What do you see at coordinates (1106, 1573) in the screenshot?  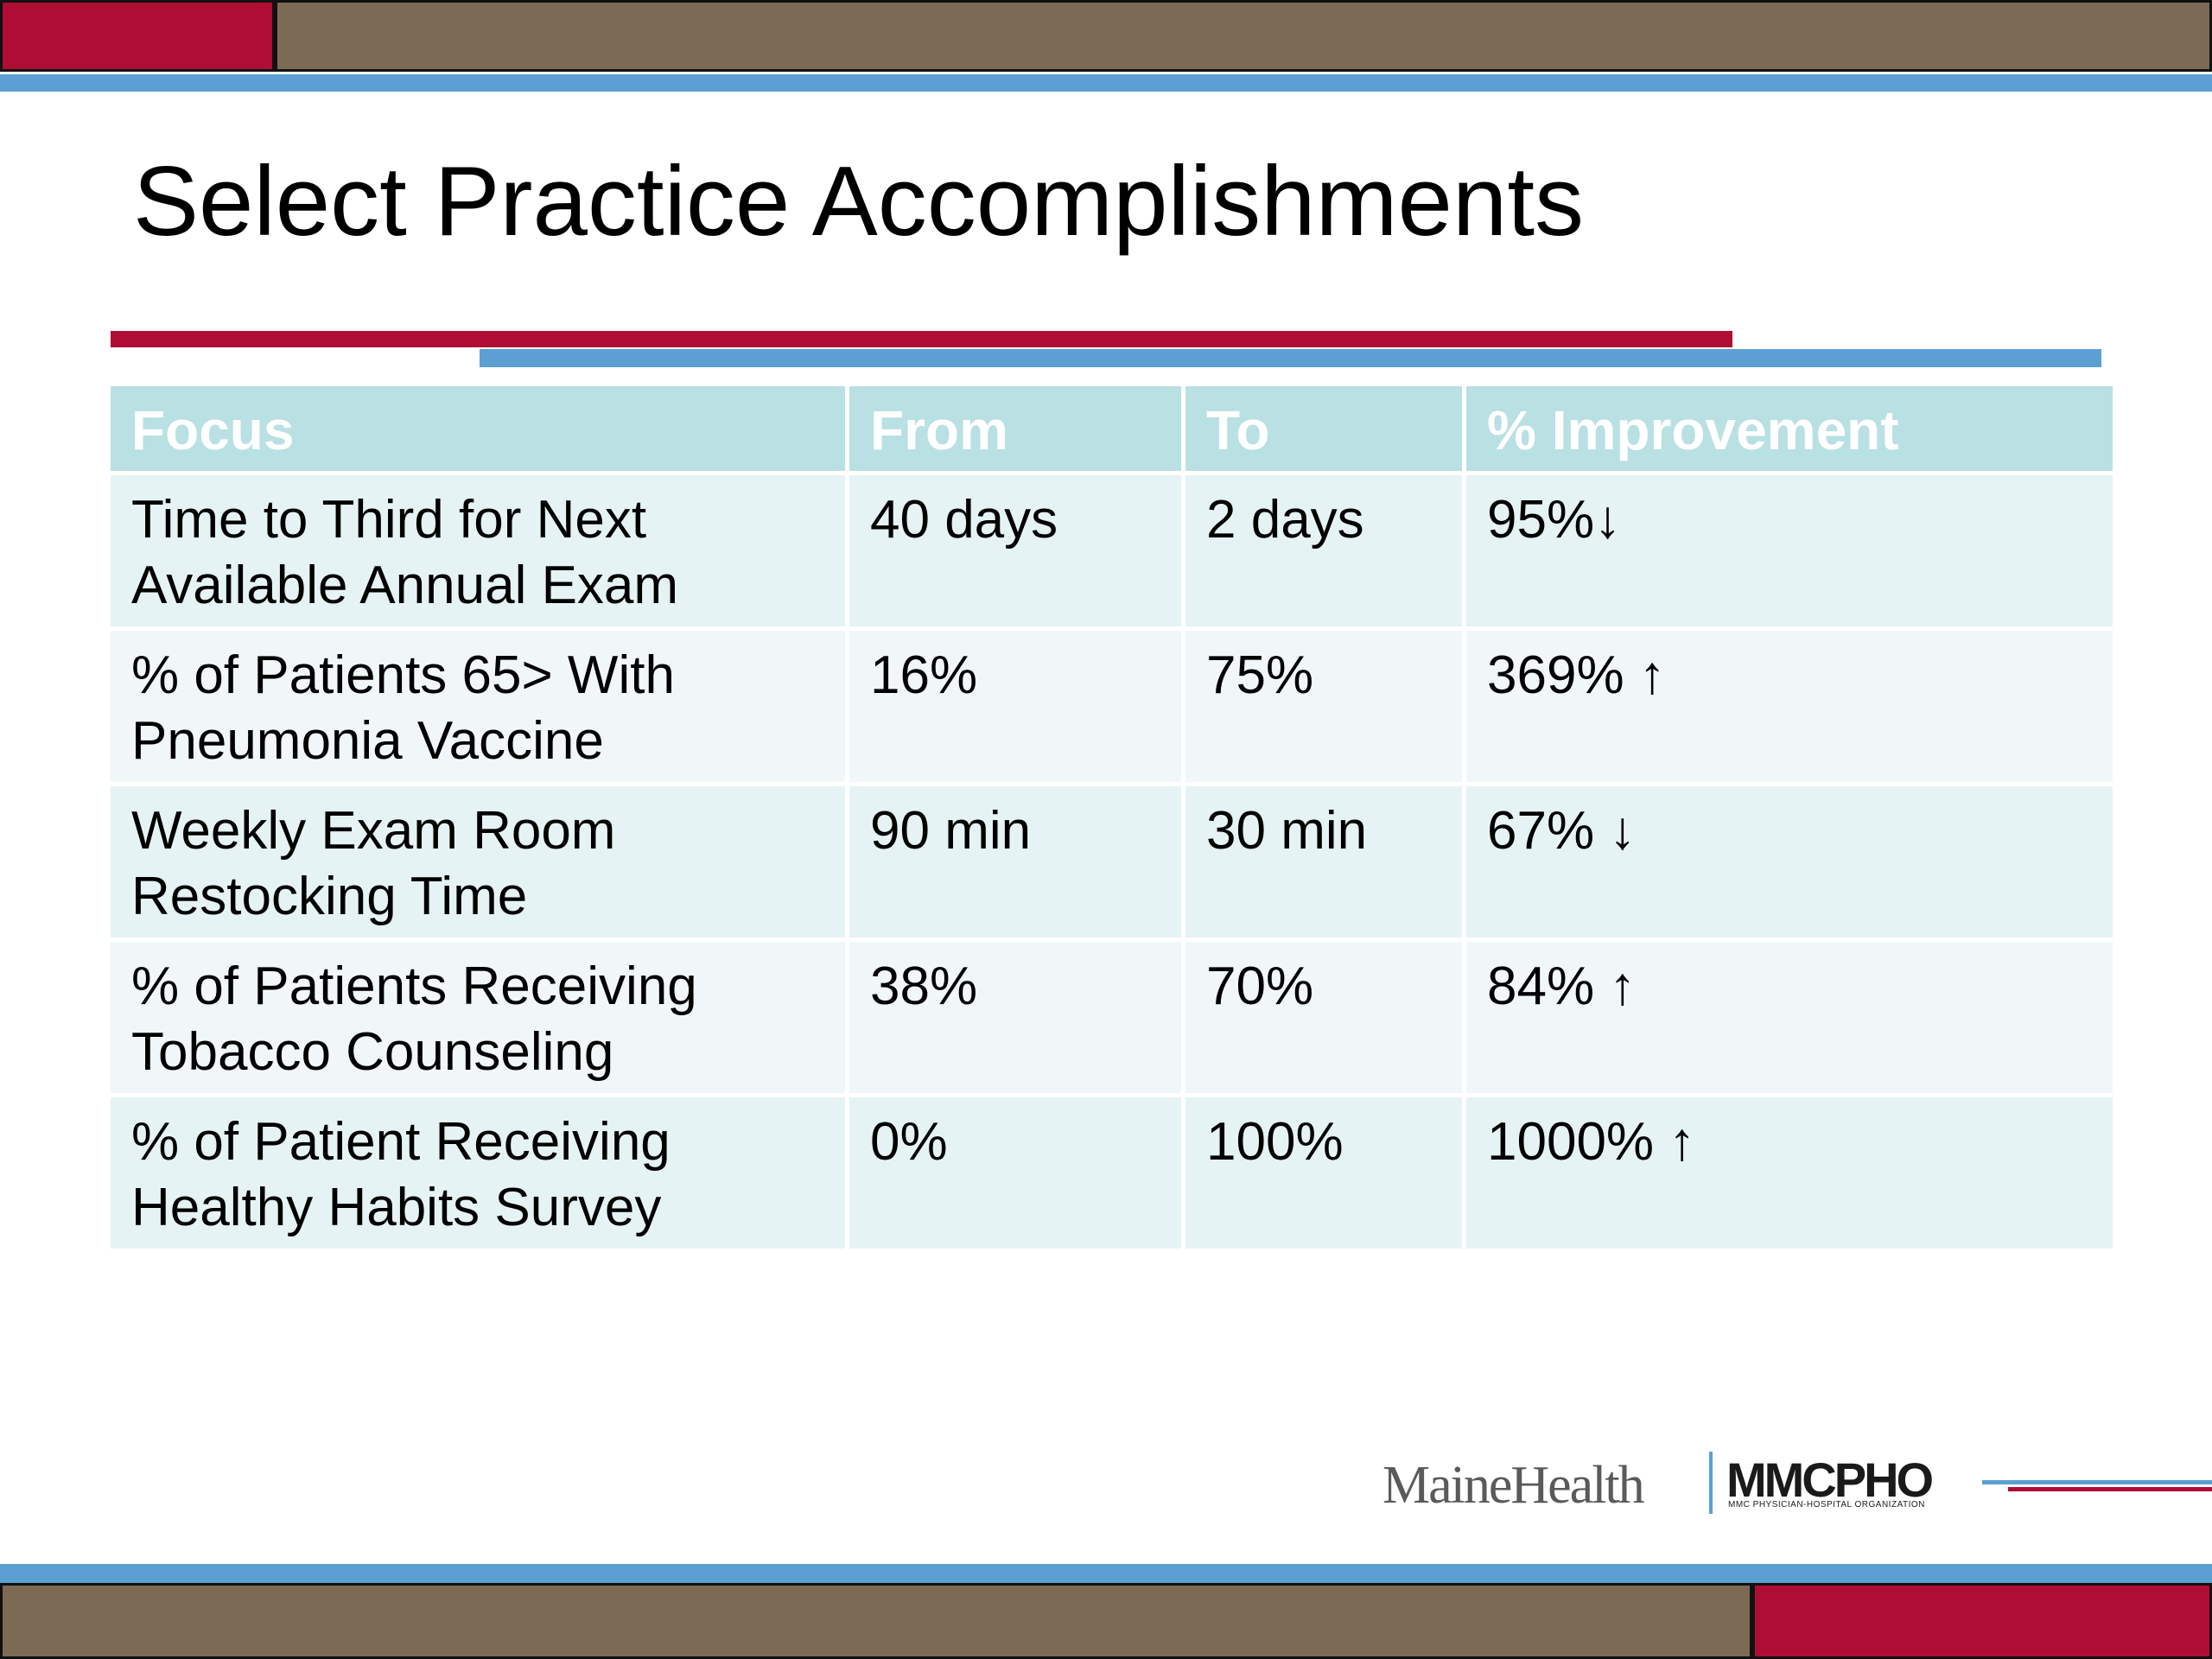 I see `bottom-blue-line` at bounding box center [1106, 1573].